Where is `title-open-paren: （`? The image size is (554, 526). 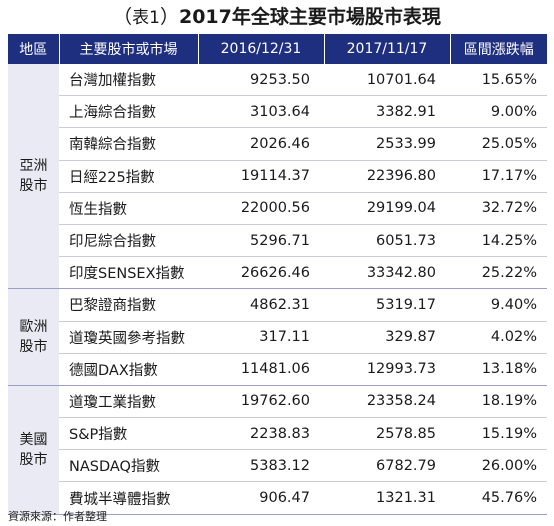
title-open-paren: （ is located at coordinates (123, 17).